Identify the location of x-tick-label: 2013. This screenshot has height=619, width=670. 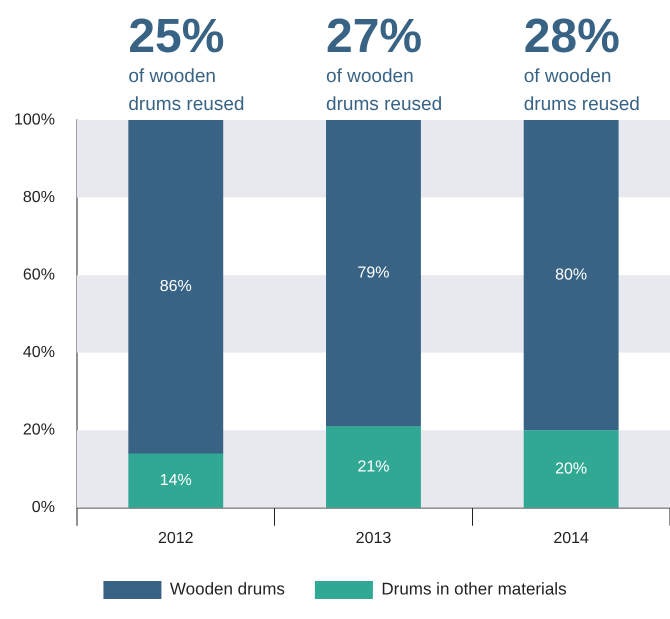
(374, 538).